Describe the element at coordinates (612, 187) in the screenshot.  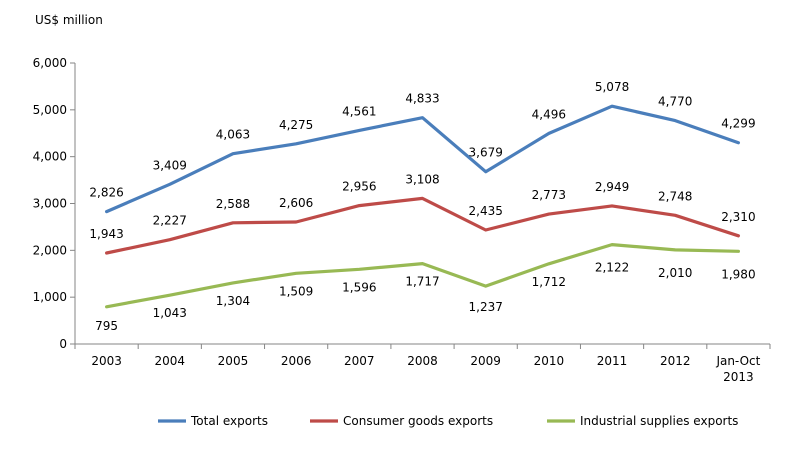
I see `data-label: 2,949` at that location.